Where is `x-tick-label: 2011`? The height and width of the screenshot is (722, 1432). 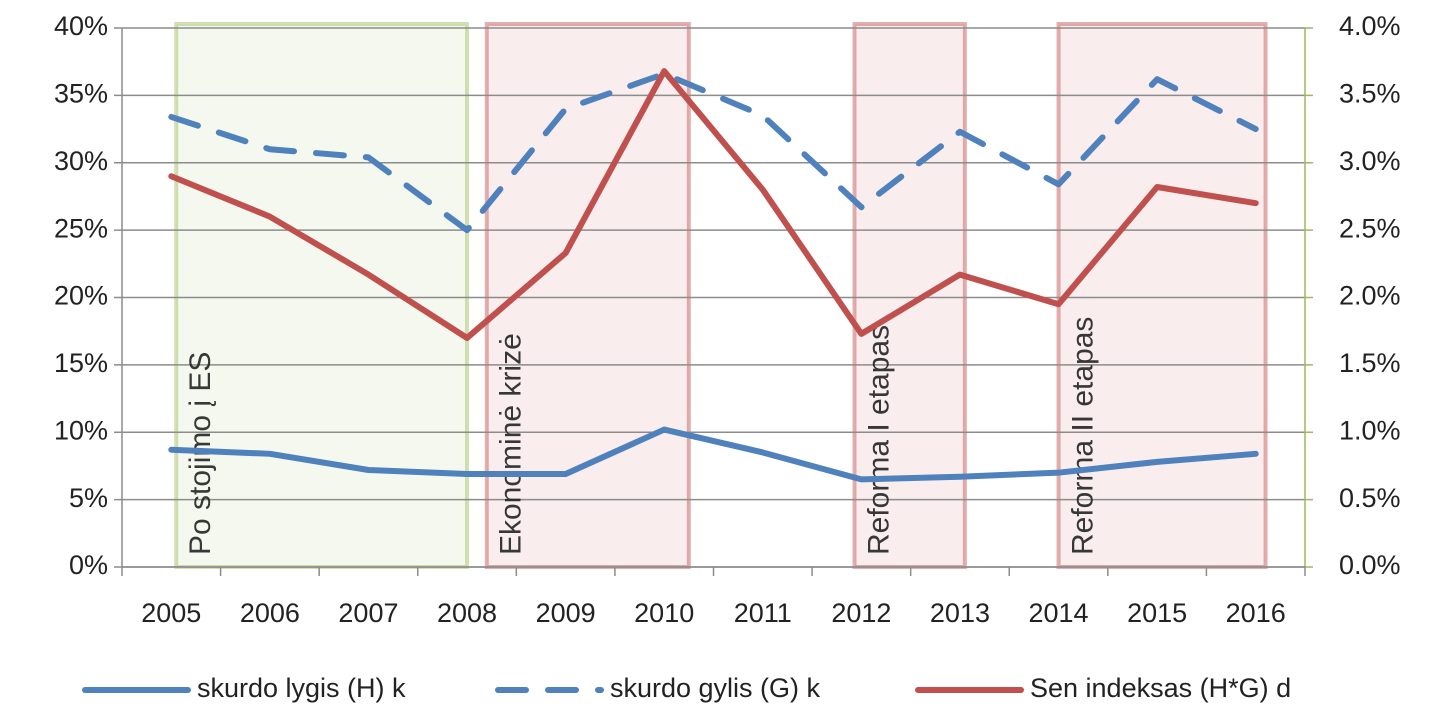
x-tick-label: 2011 is located at coordinates (763, 613).